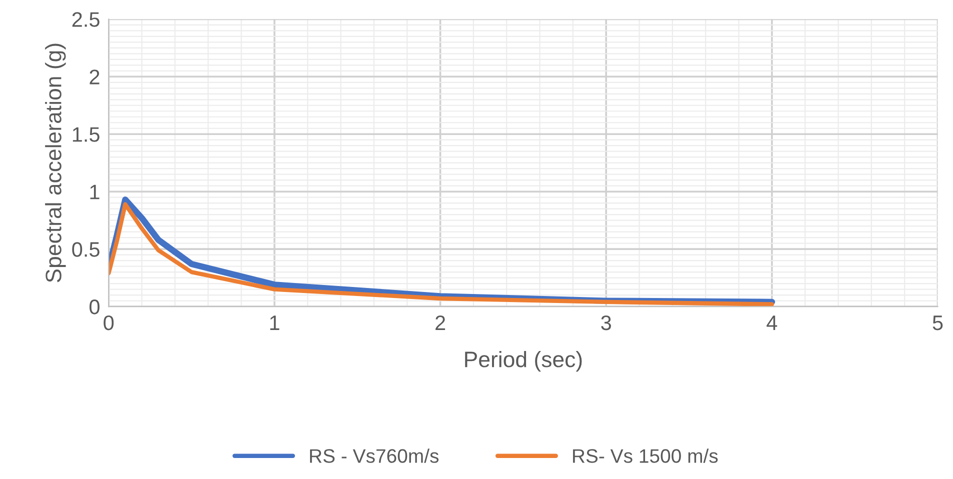 Image resolution: width=953 pixels, height=479 pixels. What do you see at coordinates (95, 77) in the screenshot?
I see `y-tick-label: 2` at bounding box center [95, 77].